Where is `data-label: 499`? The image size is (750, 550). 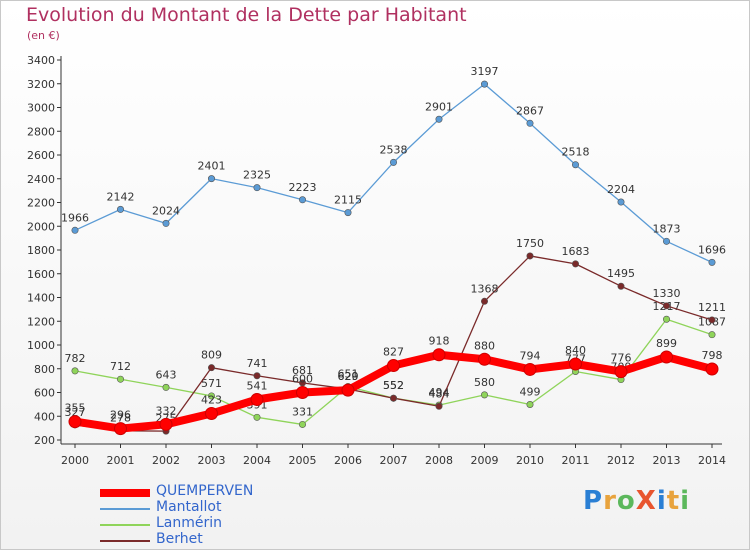 data-label: 499 is located at coordinates (530, 391).